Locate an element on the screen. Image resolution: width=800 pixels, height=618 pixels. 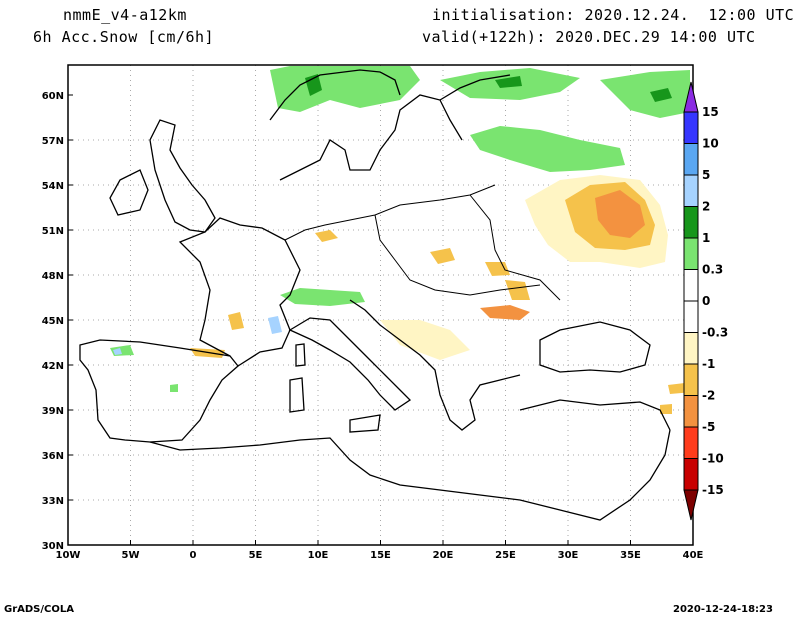
colorbar-label: -1 is located at coordinates (708, 364).